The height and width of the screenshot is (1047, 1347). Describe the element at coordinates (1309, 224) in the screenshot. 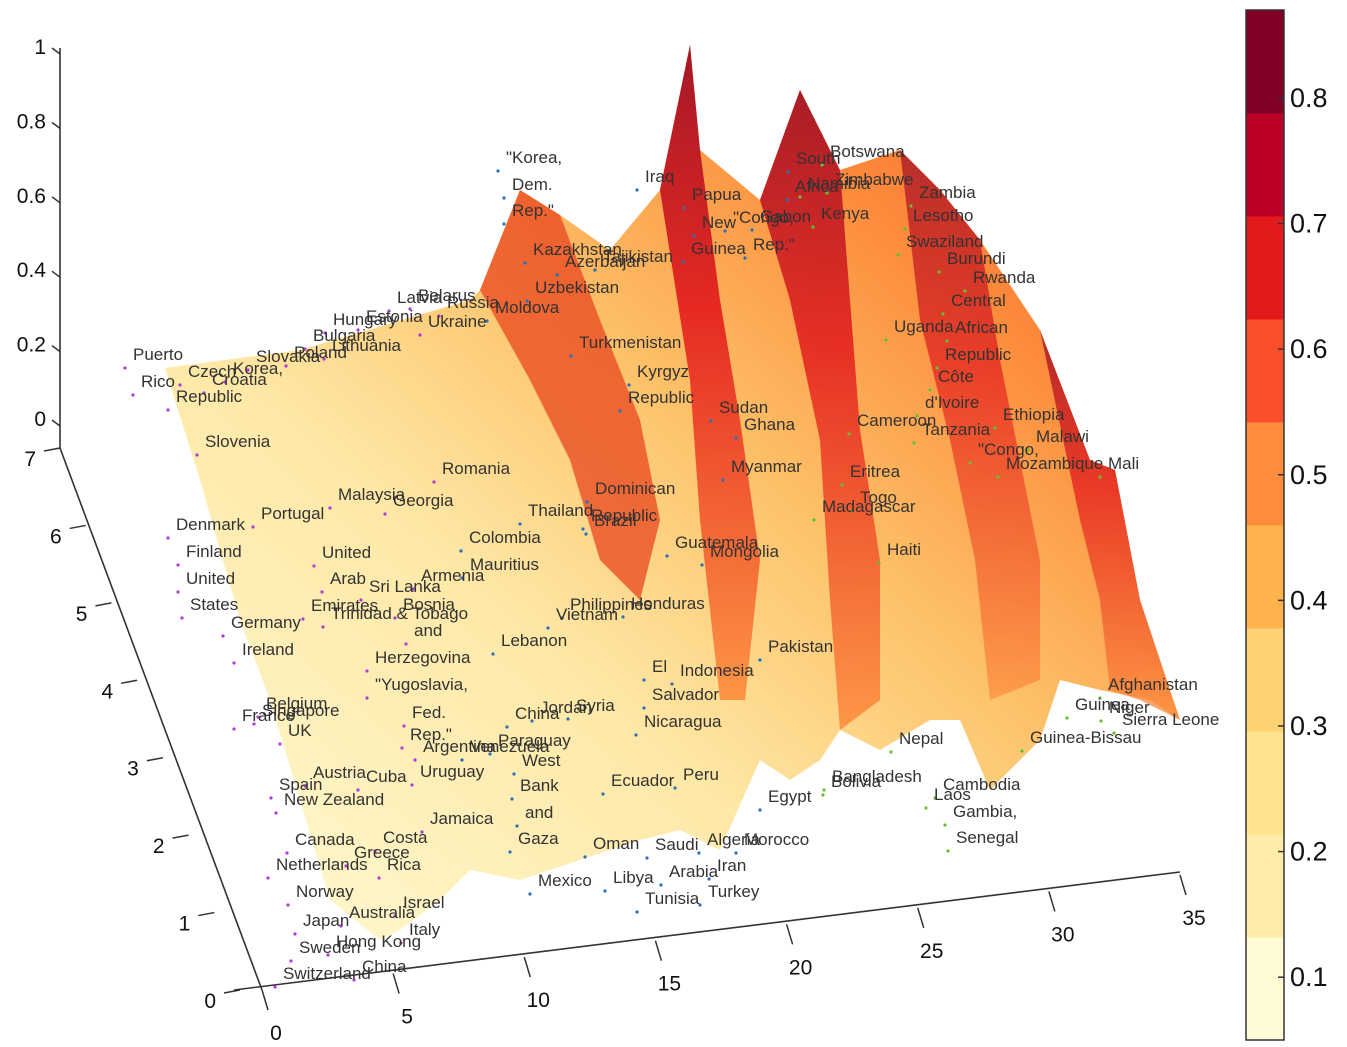

I see `colorbar-tick-label: 0.7` at that location.